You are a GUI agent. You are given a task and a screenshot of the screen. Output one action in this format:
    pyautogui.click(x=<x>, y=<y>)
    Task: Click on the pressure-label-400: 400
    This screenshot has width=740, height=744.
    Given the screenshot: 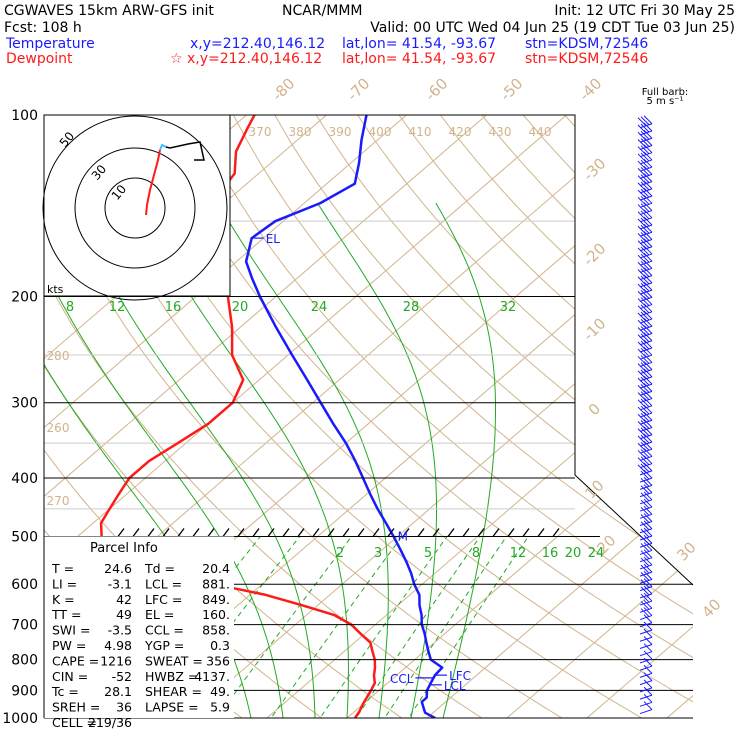 What is the action you would take?
    pyautogui.click(x=24, y=479)
    